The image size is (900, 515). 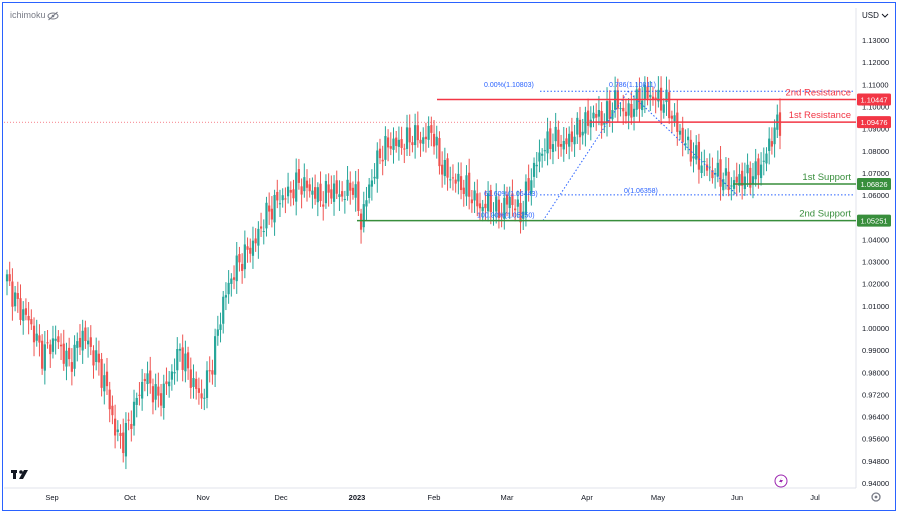 What do you see at coordinates (815, 497) in the screenshot?
I see `time-tick-label: Jul` at bounding box center [815, 497].